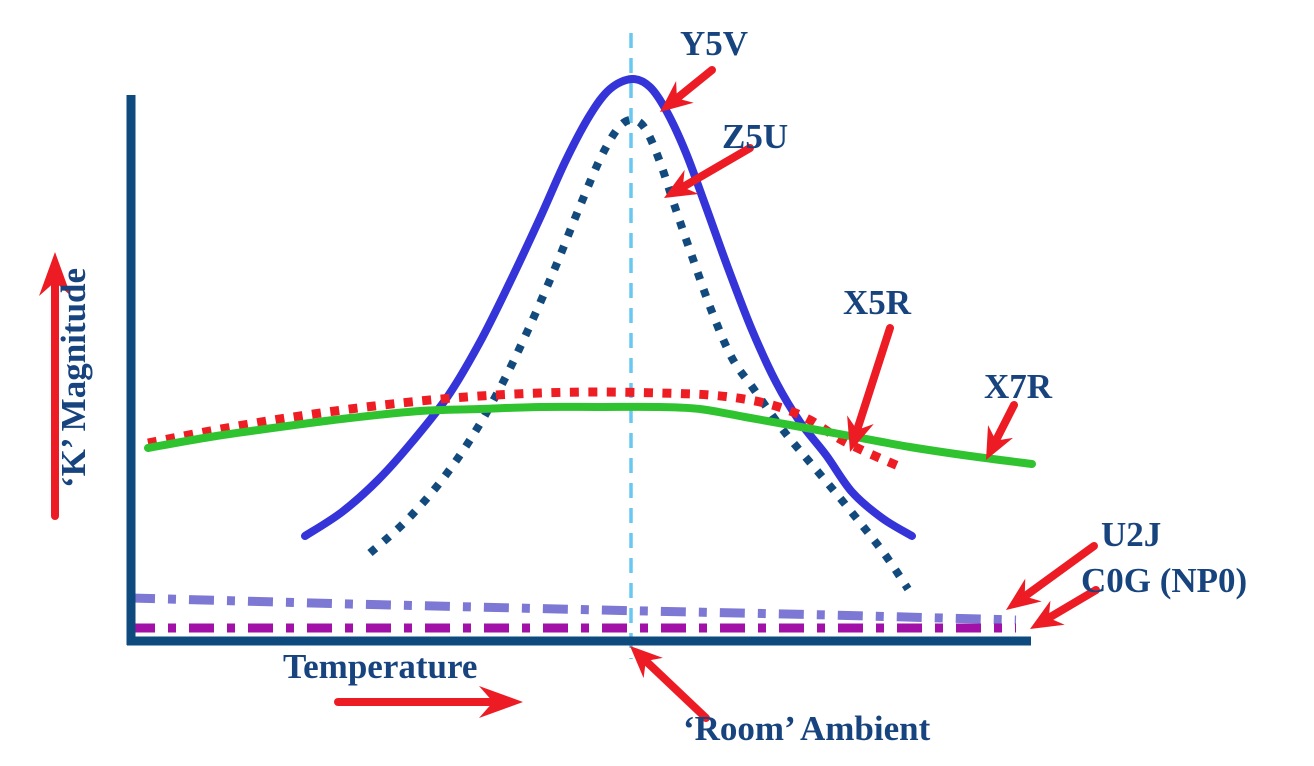 The height and width of the screenshot is (766, 1314). What do you see at coordinates (709, 171) in the screenshot?
I see `z5u-arrow` at bounding box center [709, 171].